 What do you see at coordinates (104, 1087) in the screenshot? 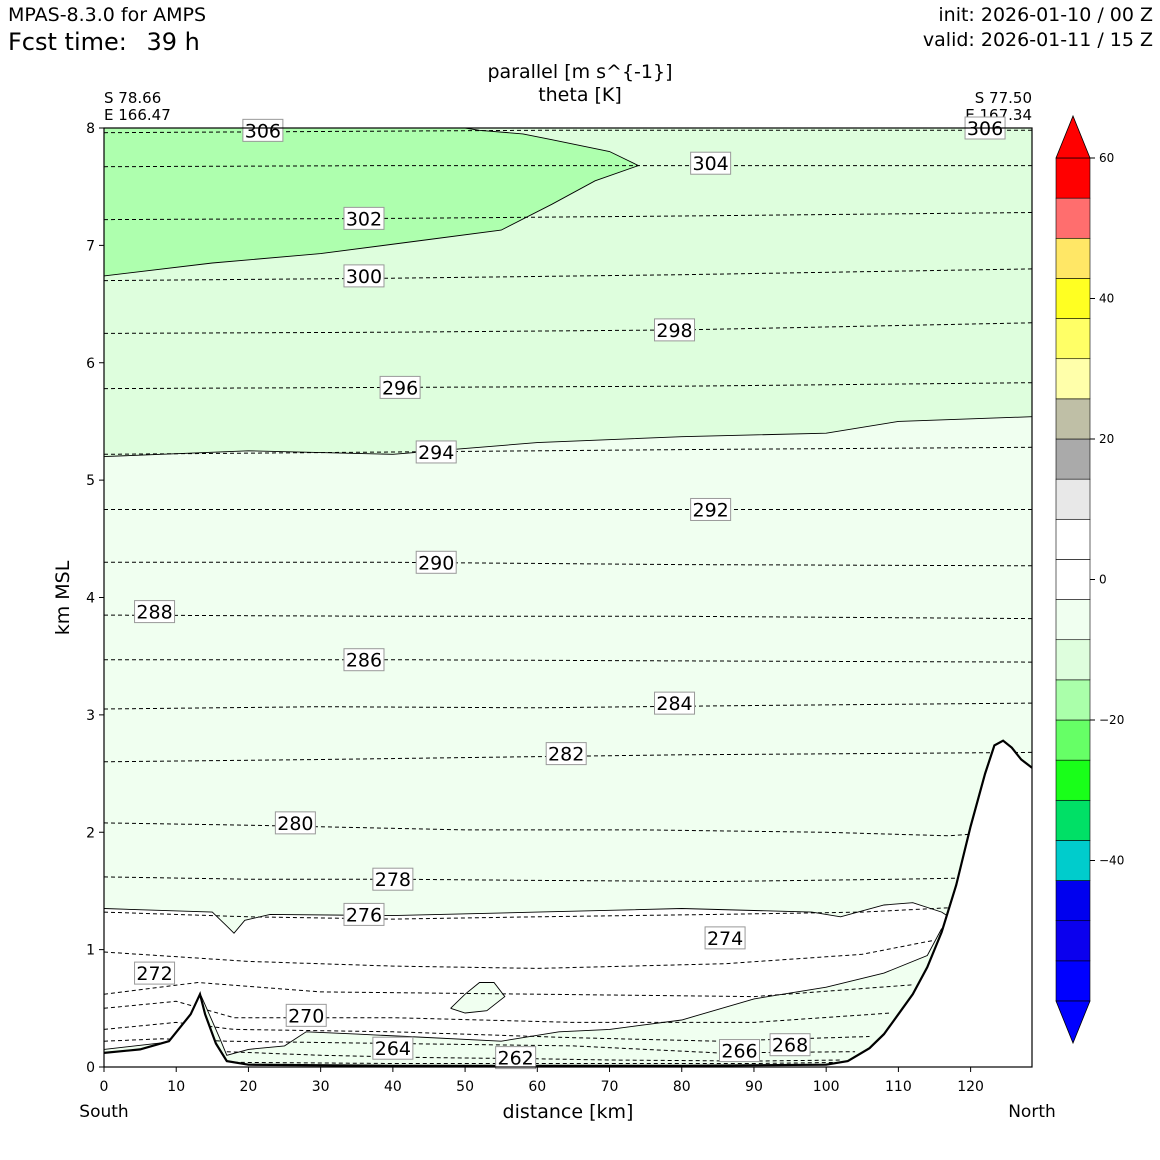
I see `x-tick-label: 0` at bounding box center [104, 1087].